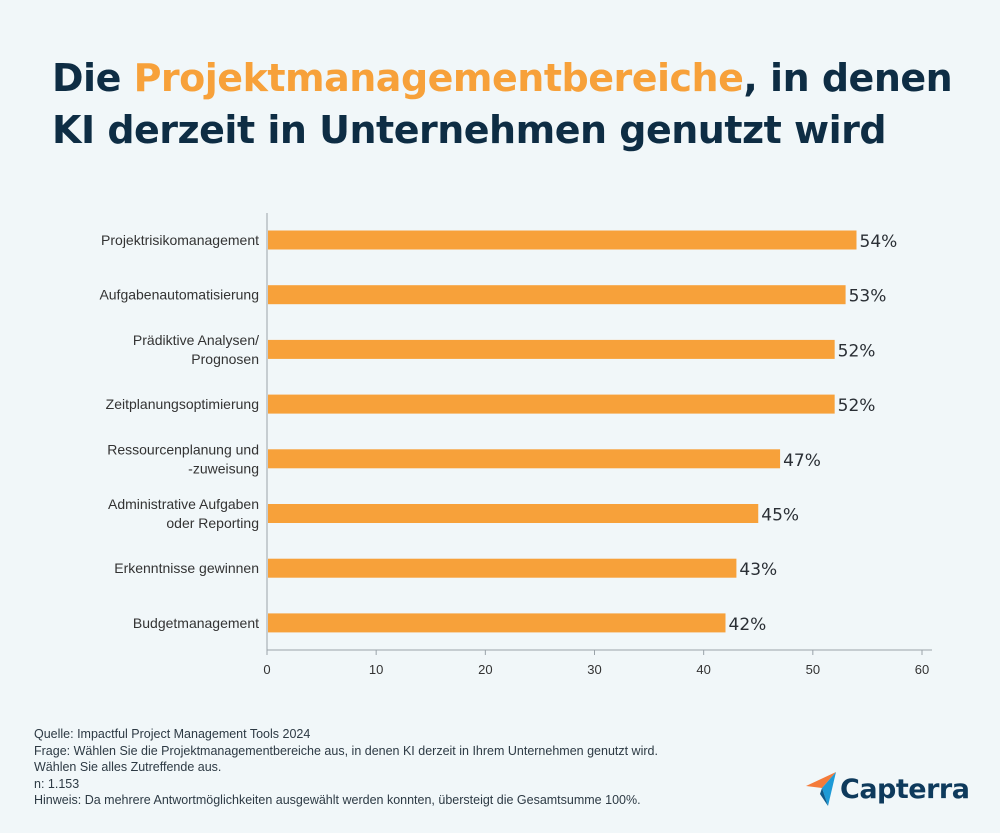 This screenshot has width=1000, height=833. Describe the element at coordinates (888, 789) in the screenshot. I see `capterra-logo: Capterra` at that location.